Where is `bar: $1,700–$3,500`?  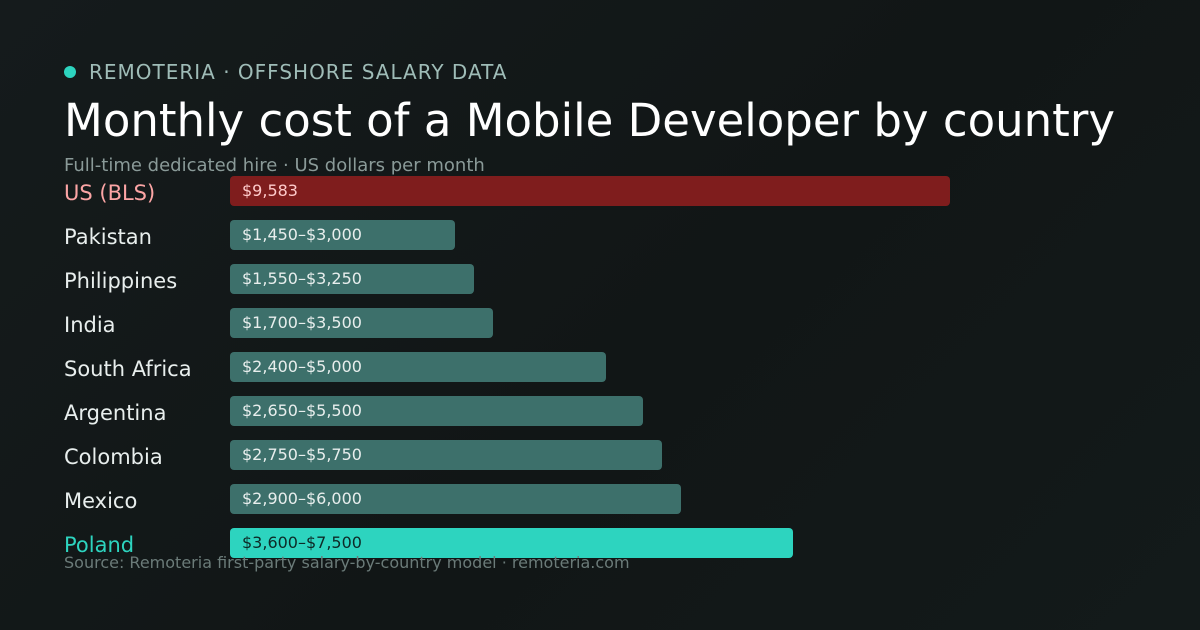 bar: $1,700–$3,500 is located at coordinates (361, 323).